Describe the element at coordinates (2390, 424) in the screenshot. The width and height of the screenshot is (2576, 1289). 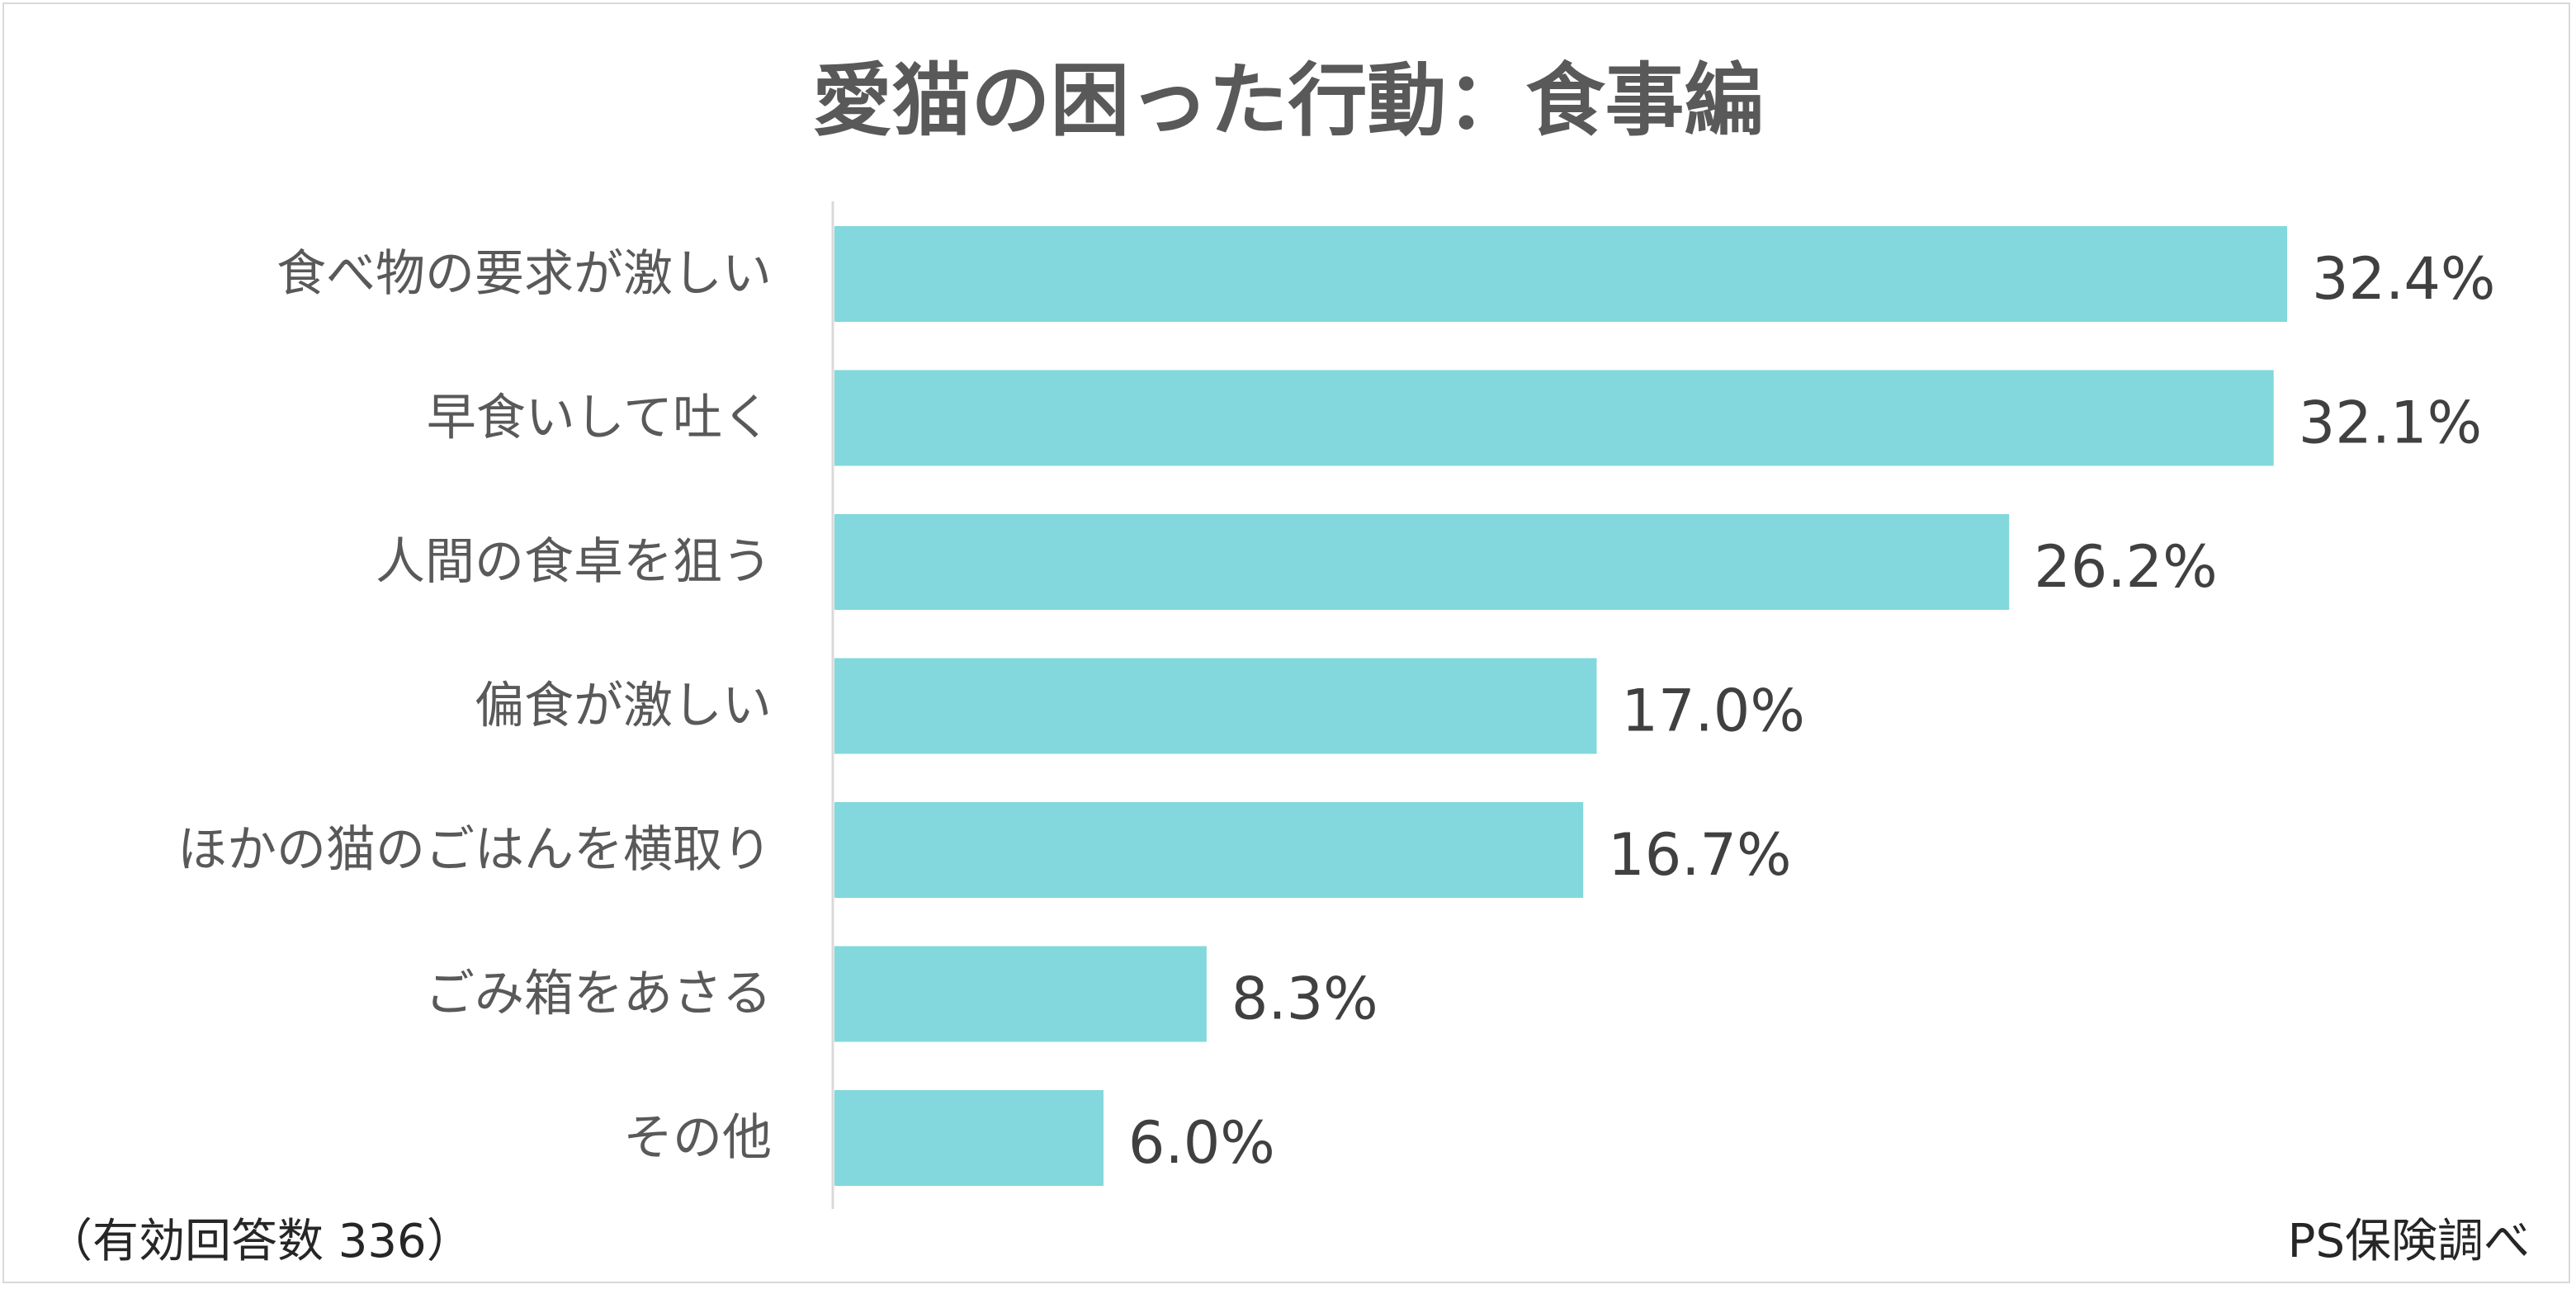
I see `value-label-2: 32.1%` at that location.